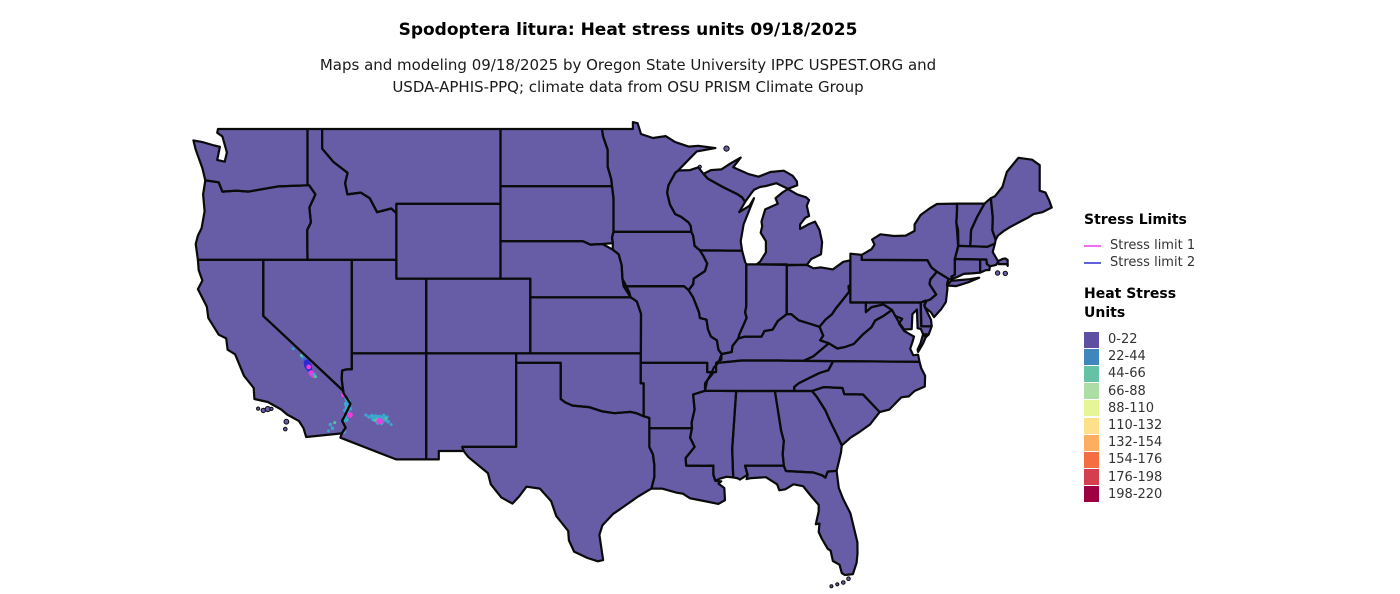 Image resolution: width=1400 pixels, height=594 pixels. What do you see at coordinates (1174, 425) in the screenshot?
I see `legend-class-row: 110-132` at bounding box center [1174, 425].